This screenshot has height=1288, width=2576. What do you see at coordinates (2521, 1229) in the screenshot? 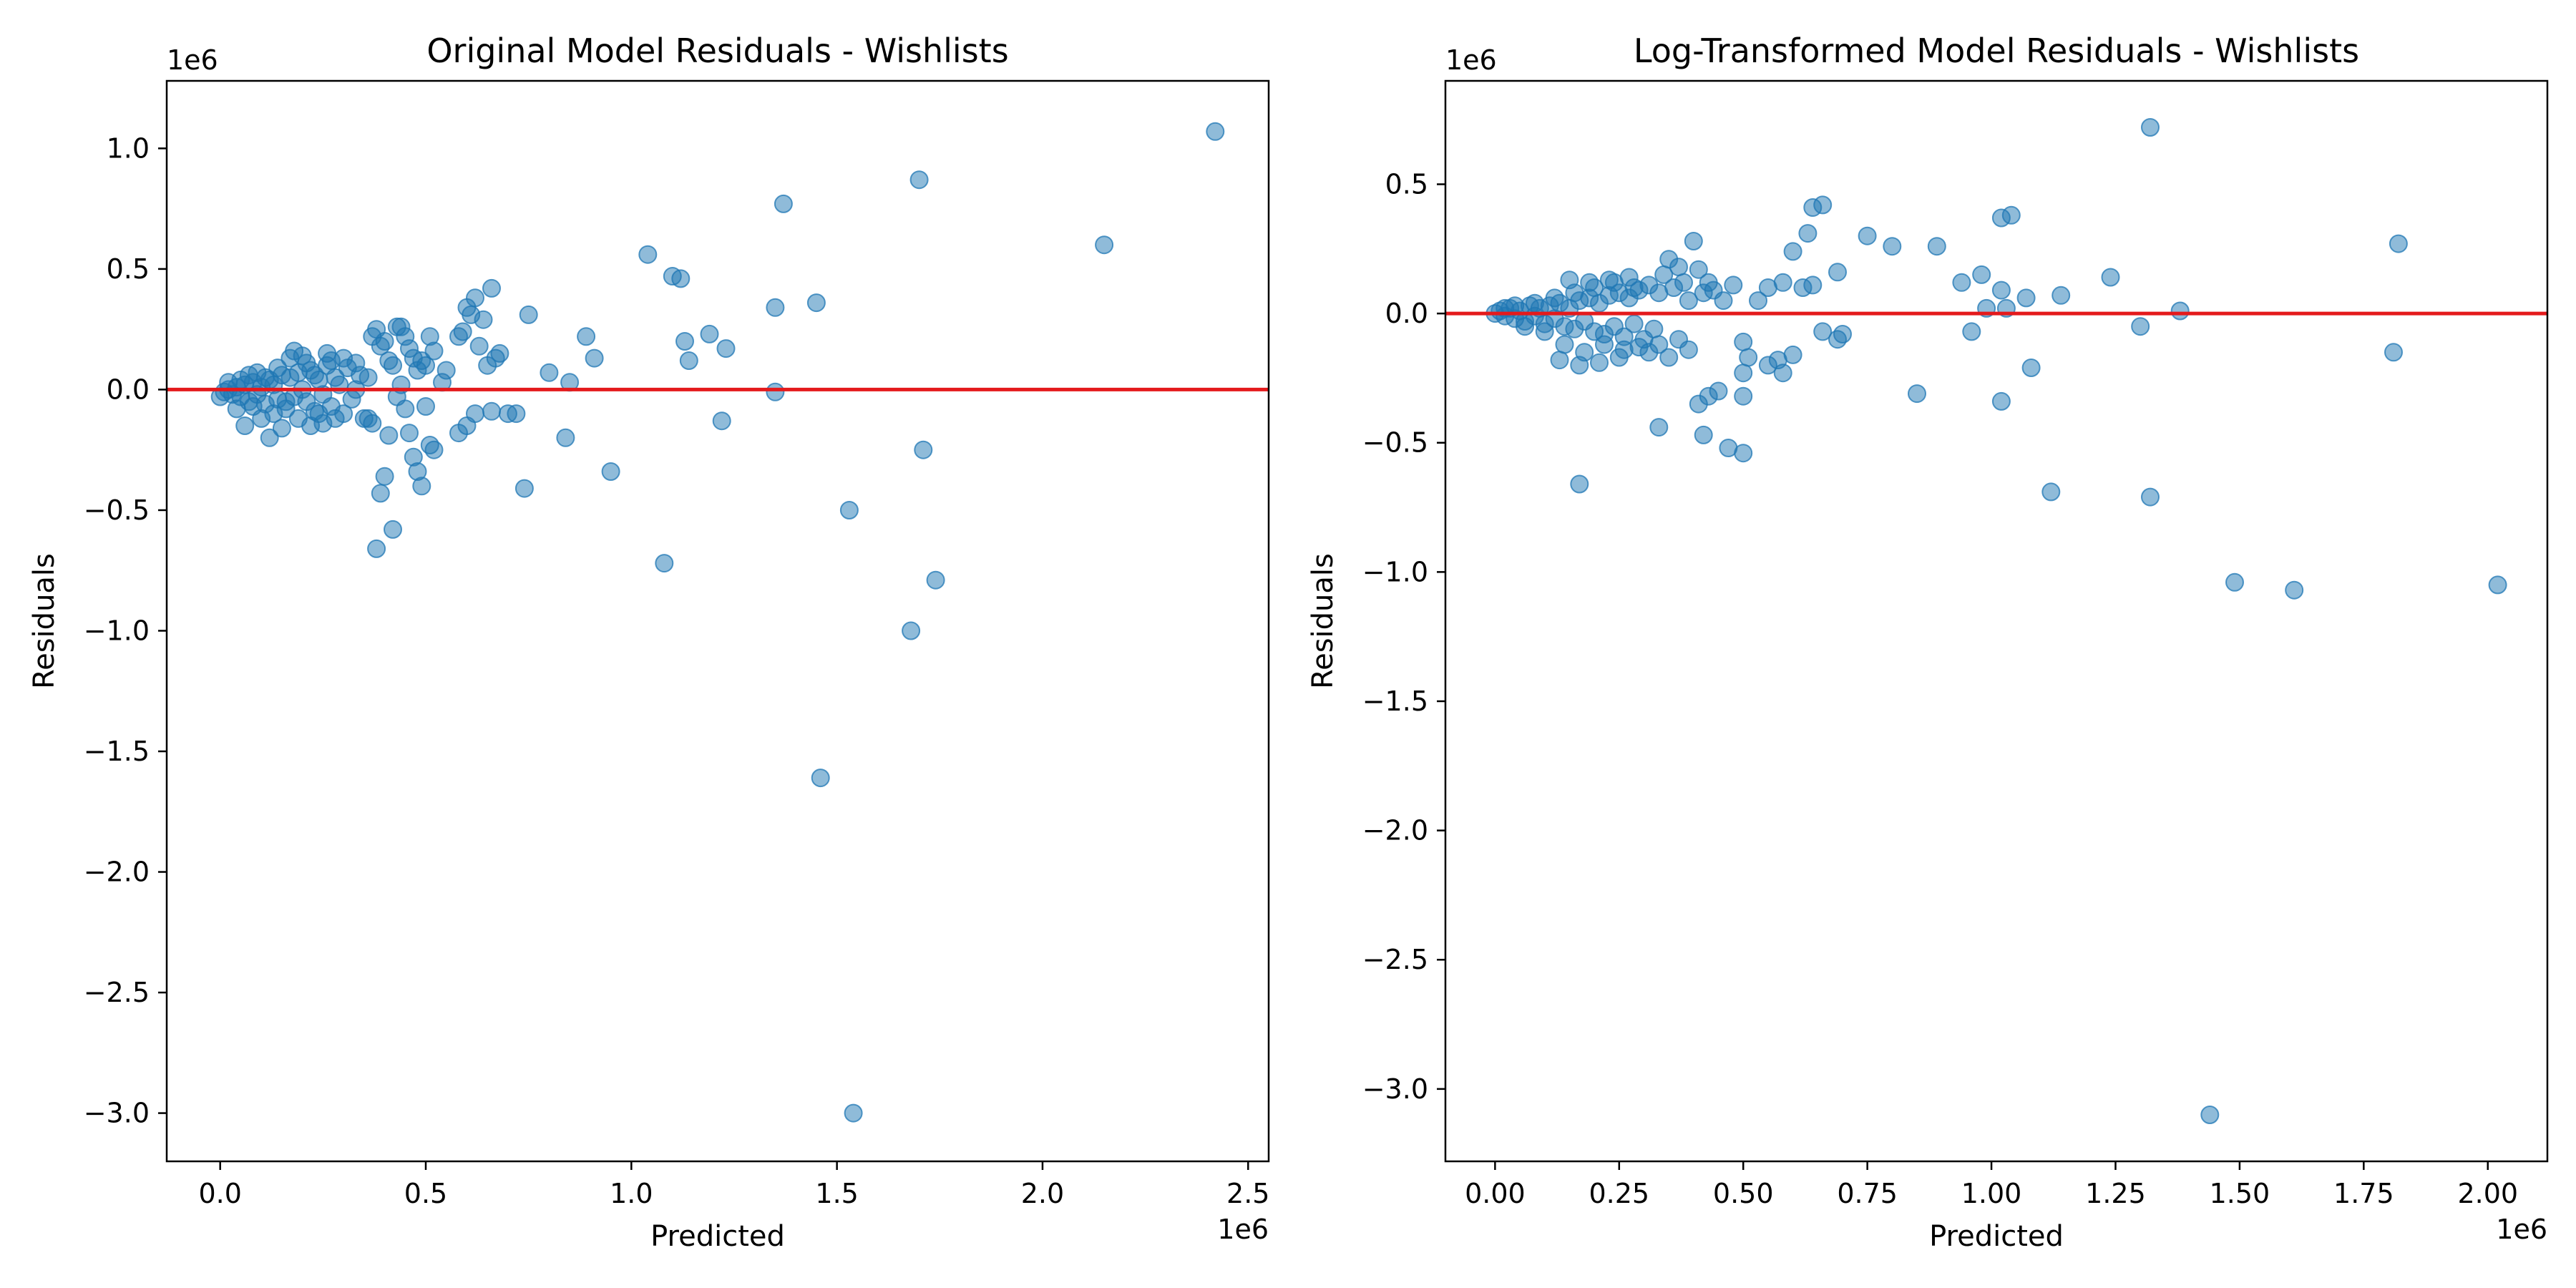
I see `x-axis-offset-label: 1e6` at bounding box center [2521, 1229].